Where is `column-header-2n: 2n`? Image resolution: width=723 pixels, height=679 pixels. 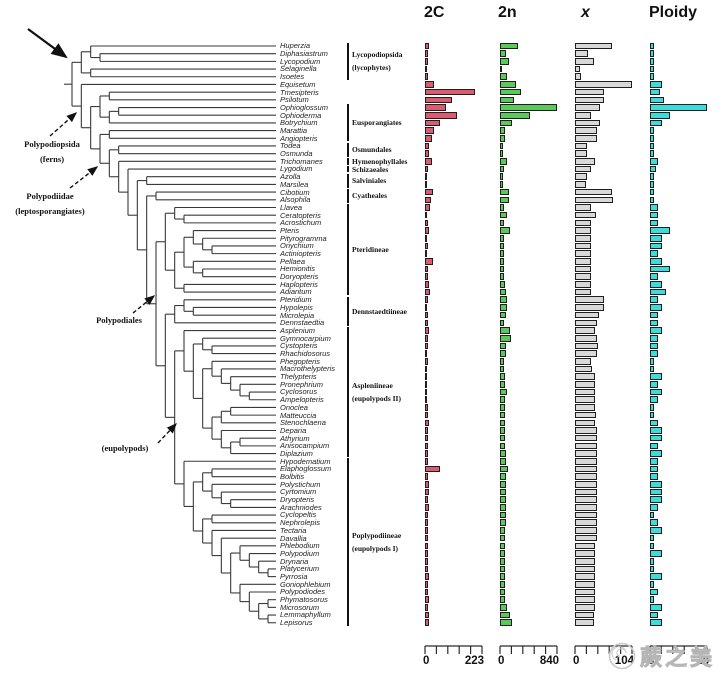
column-header-2n: 2n is located at coordinates (507, 12).